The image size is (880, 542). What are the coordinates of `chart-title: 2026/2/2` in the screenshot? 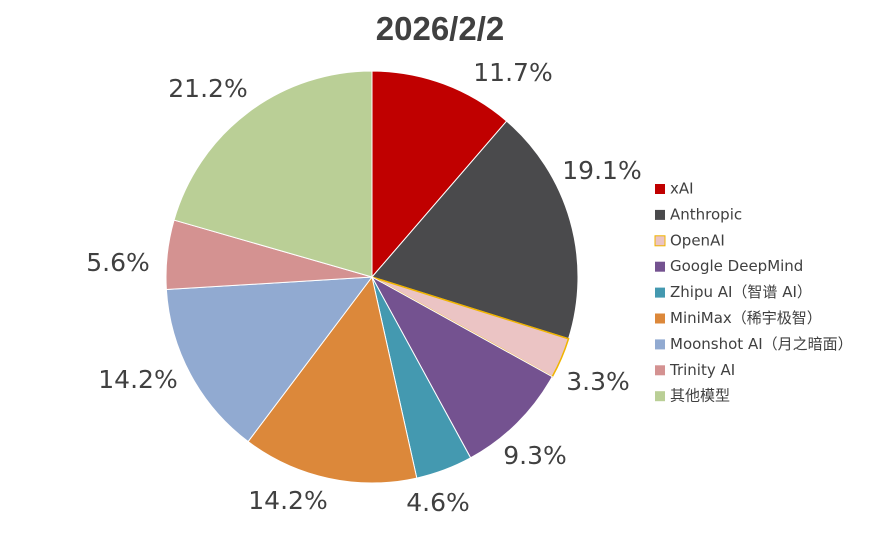 It's located at (440, 28).